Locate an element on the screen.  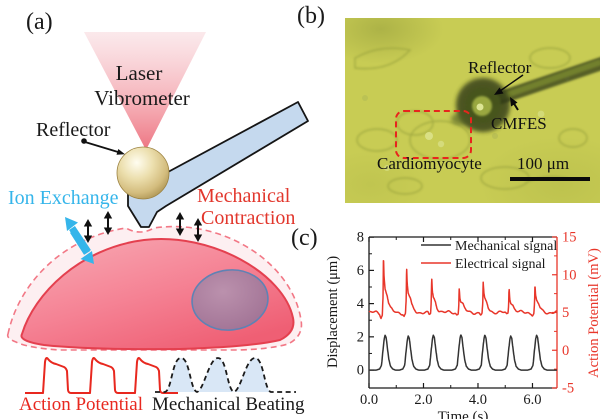
left-axis-title: Displacement (μm) is located at coordinates (333, 312).